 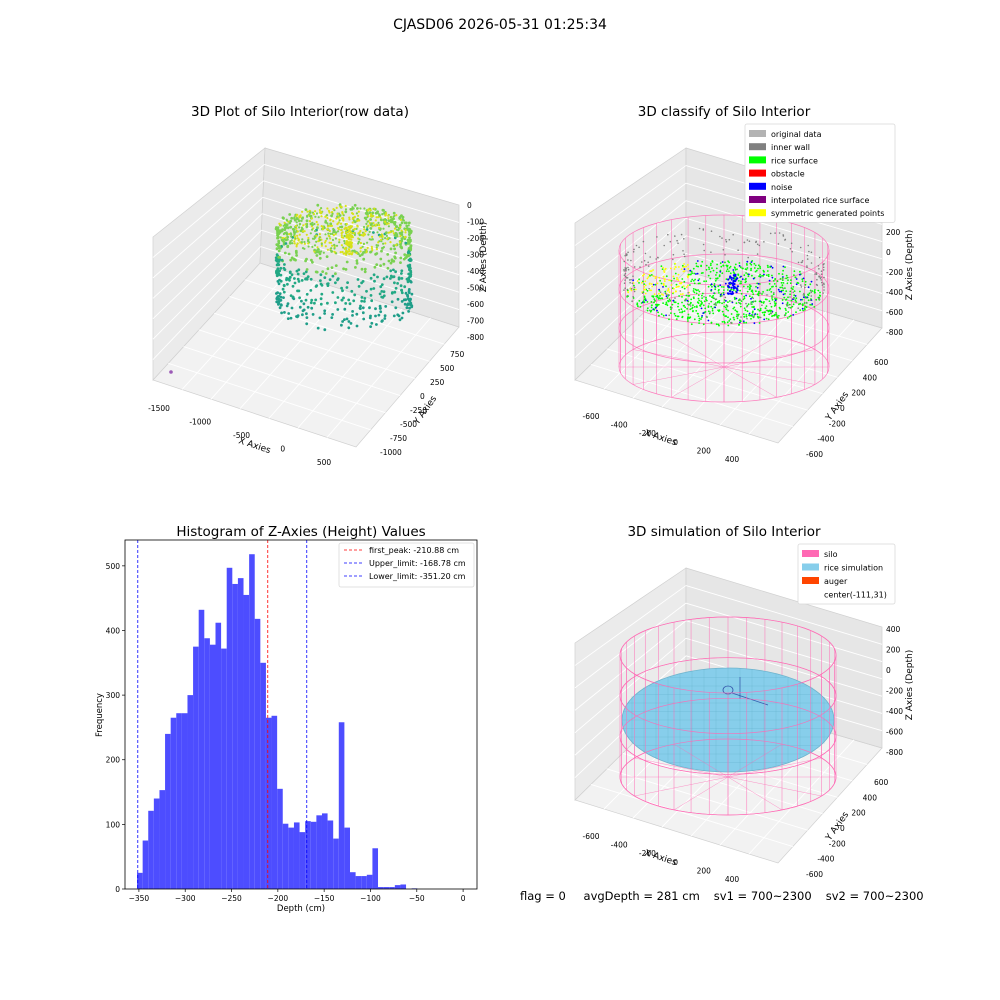 What do you see at coordinates (704, 450) in the screenshot?
I see `x-tick-label: 200` at bounding box center [704, 450].